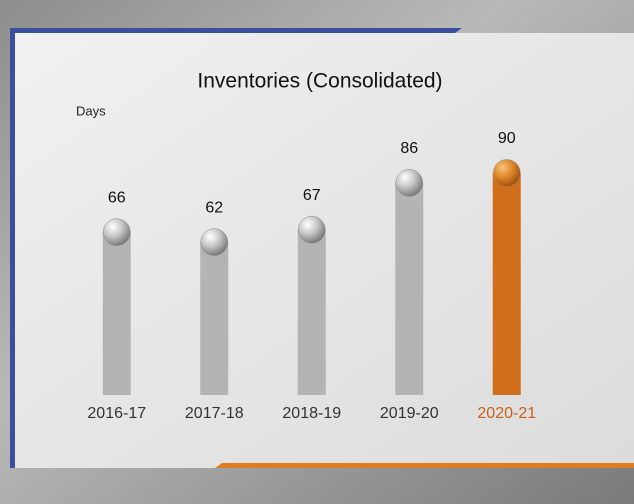 This screenshot has height=504, width=634. What do you see at coordinates (214, 413) in the screenshot?
I see `x-tick-label: 2017-18` at bounding box center [214, 413].